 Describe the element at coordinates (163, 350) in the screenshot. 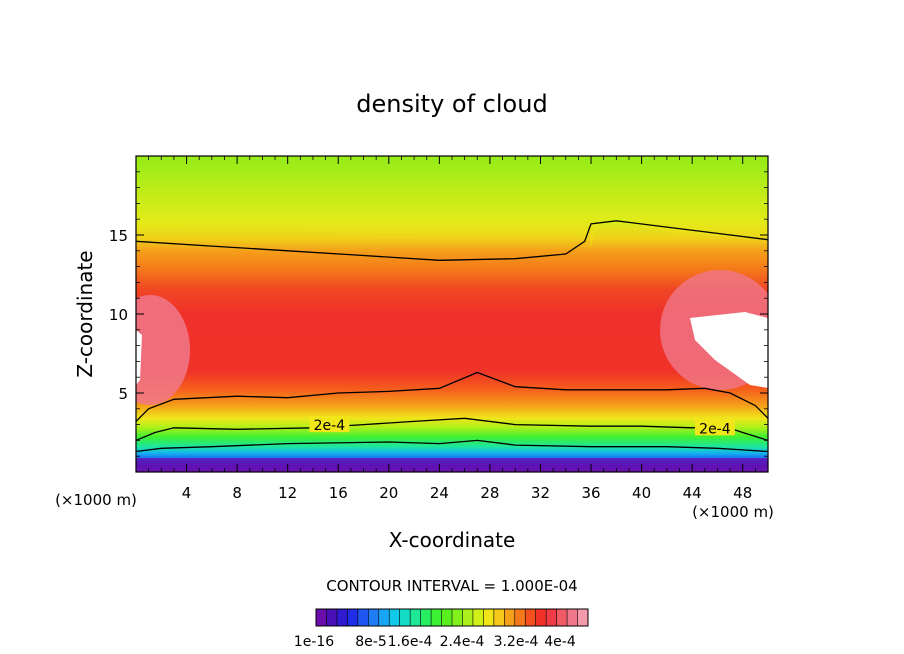

I see `pink-region-left` at that location.